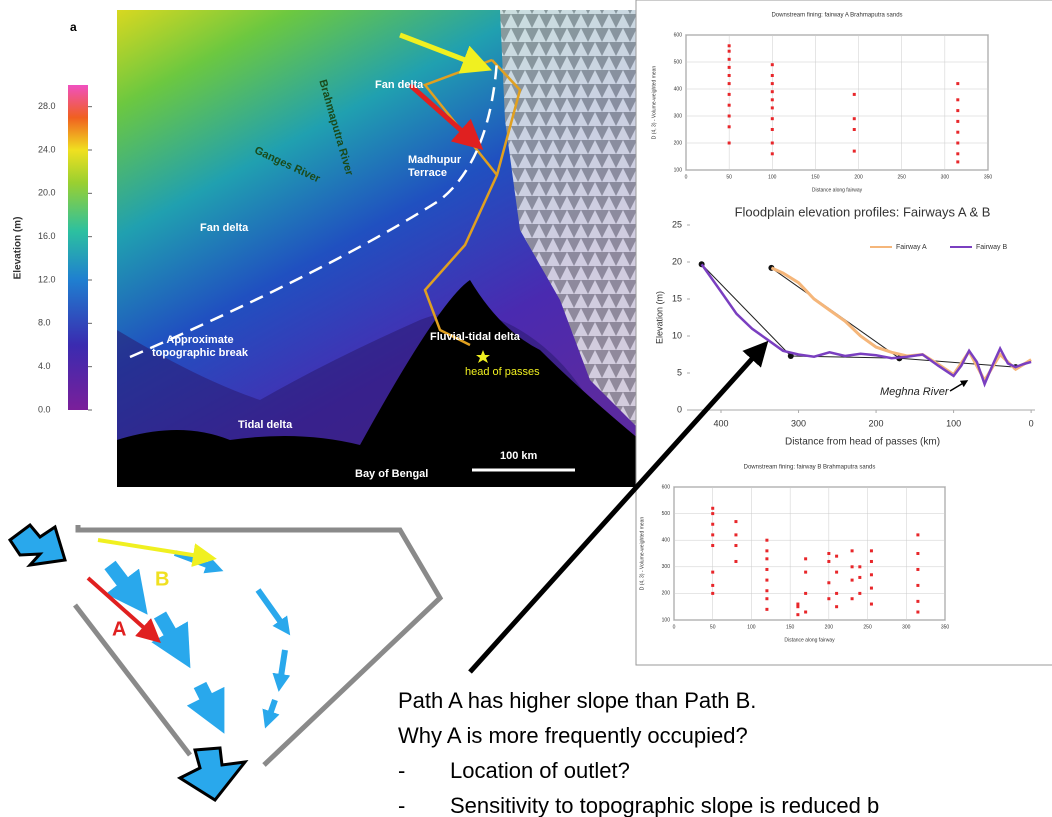 Image resolution: width=1052 pixels, height=817 pixels. What do you see at coordinates (911, 247) in the screenshot?
I see `legend-label: Fairway A` at bounding box center [911, 247].